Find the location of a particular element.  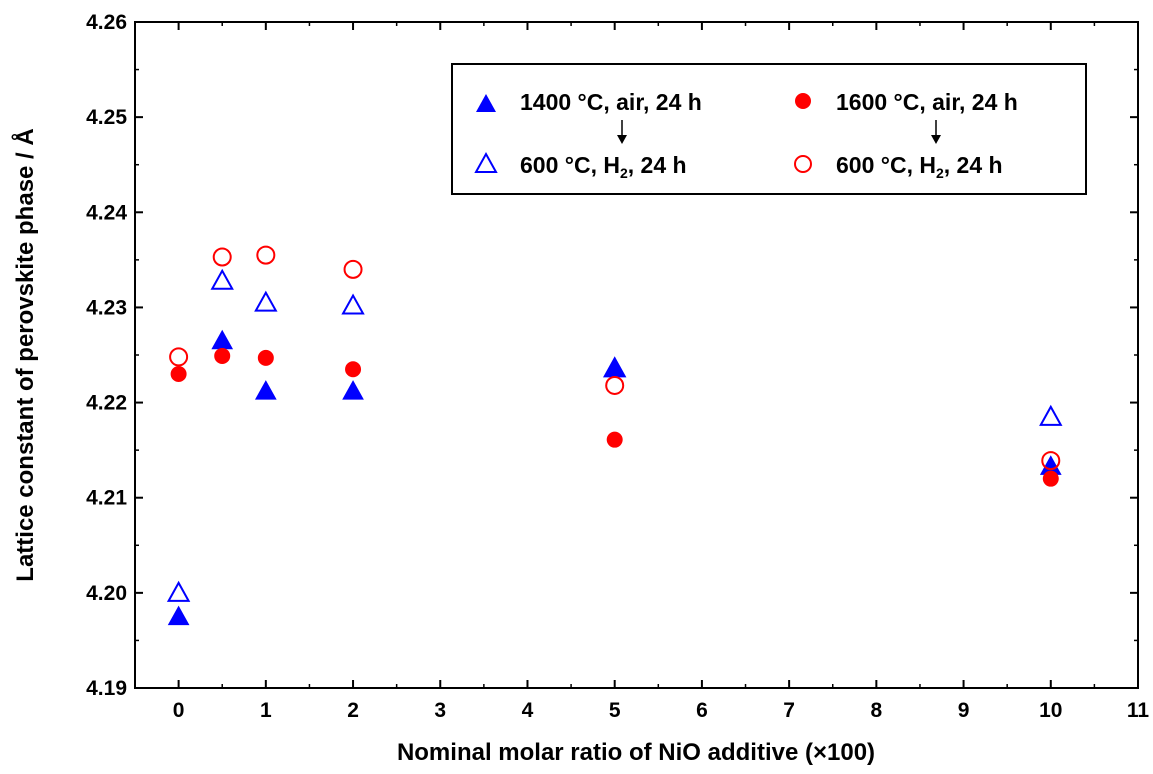

x-tick-label: 6 is located at coordinates (702, 710).